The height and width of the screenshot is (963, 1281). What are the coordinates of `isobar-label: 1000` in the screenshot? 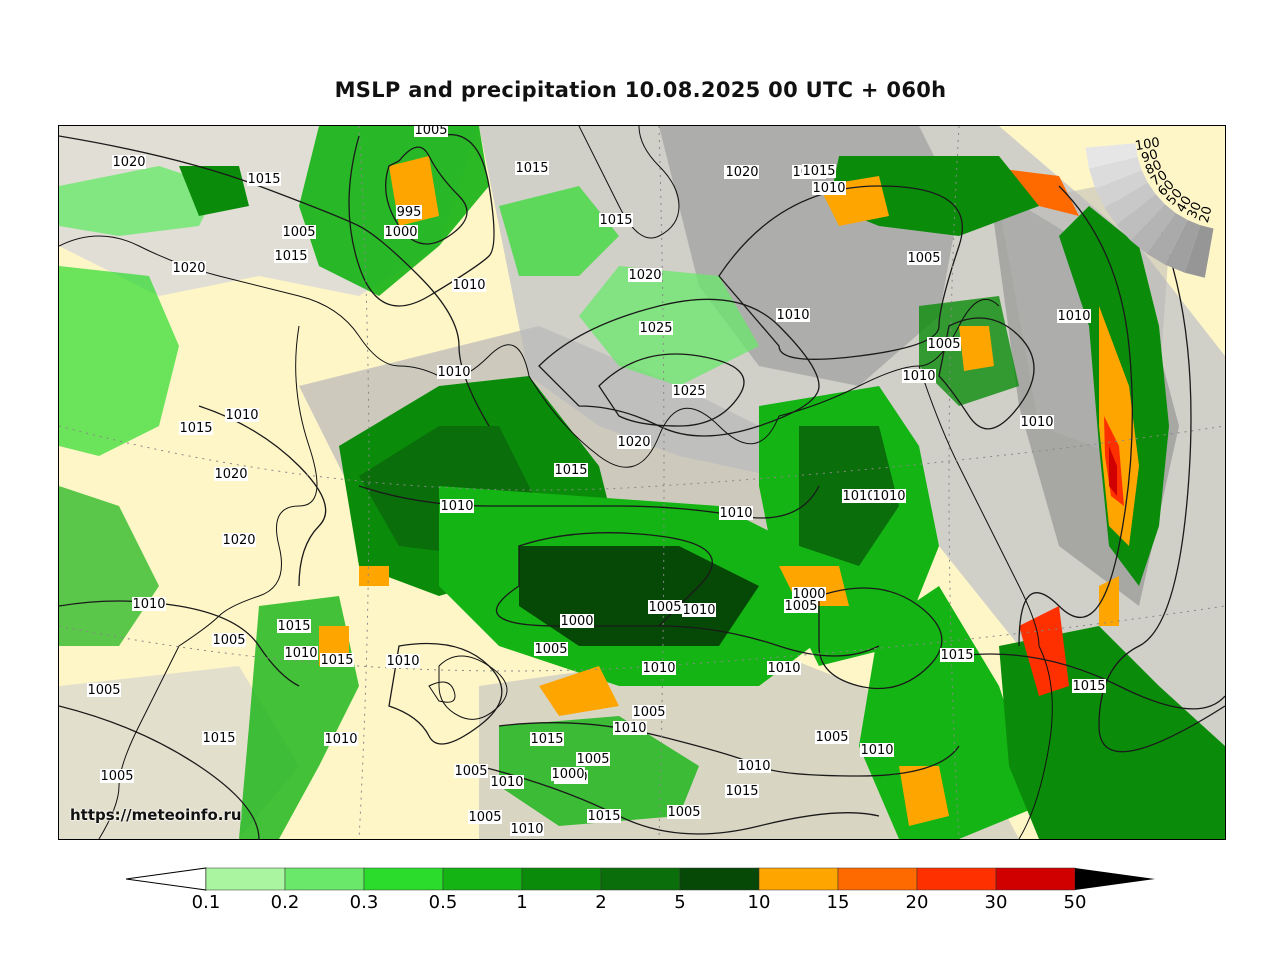 It's located at (401, 232).